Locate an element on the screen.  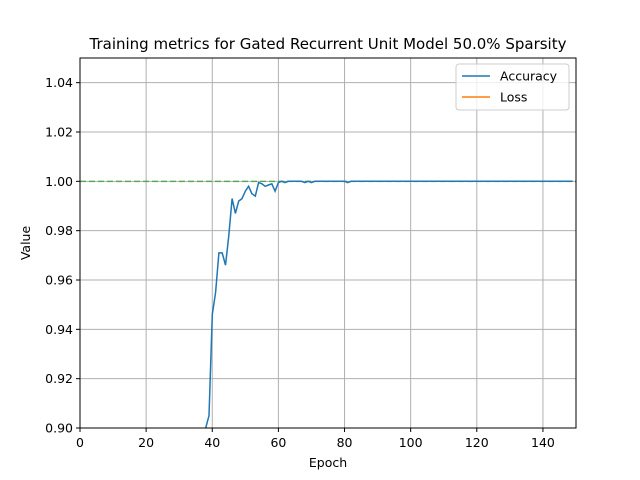
x-tick-label: 140 is located at coordinates (543, 442).